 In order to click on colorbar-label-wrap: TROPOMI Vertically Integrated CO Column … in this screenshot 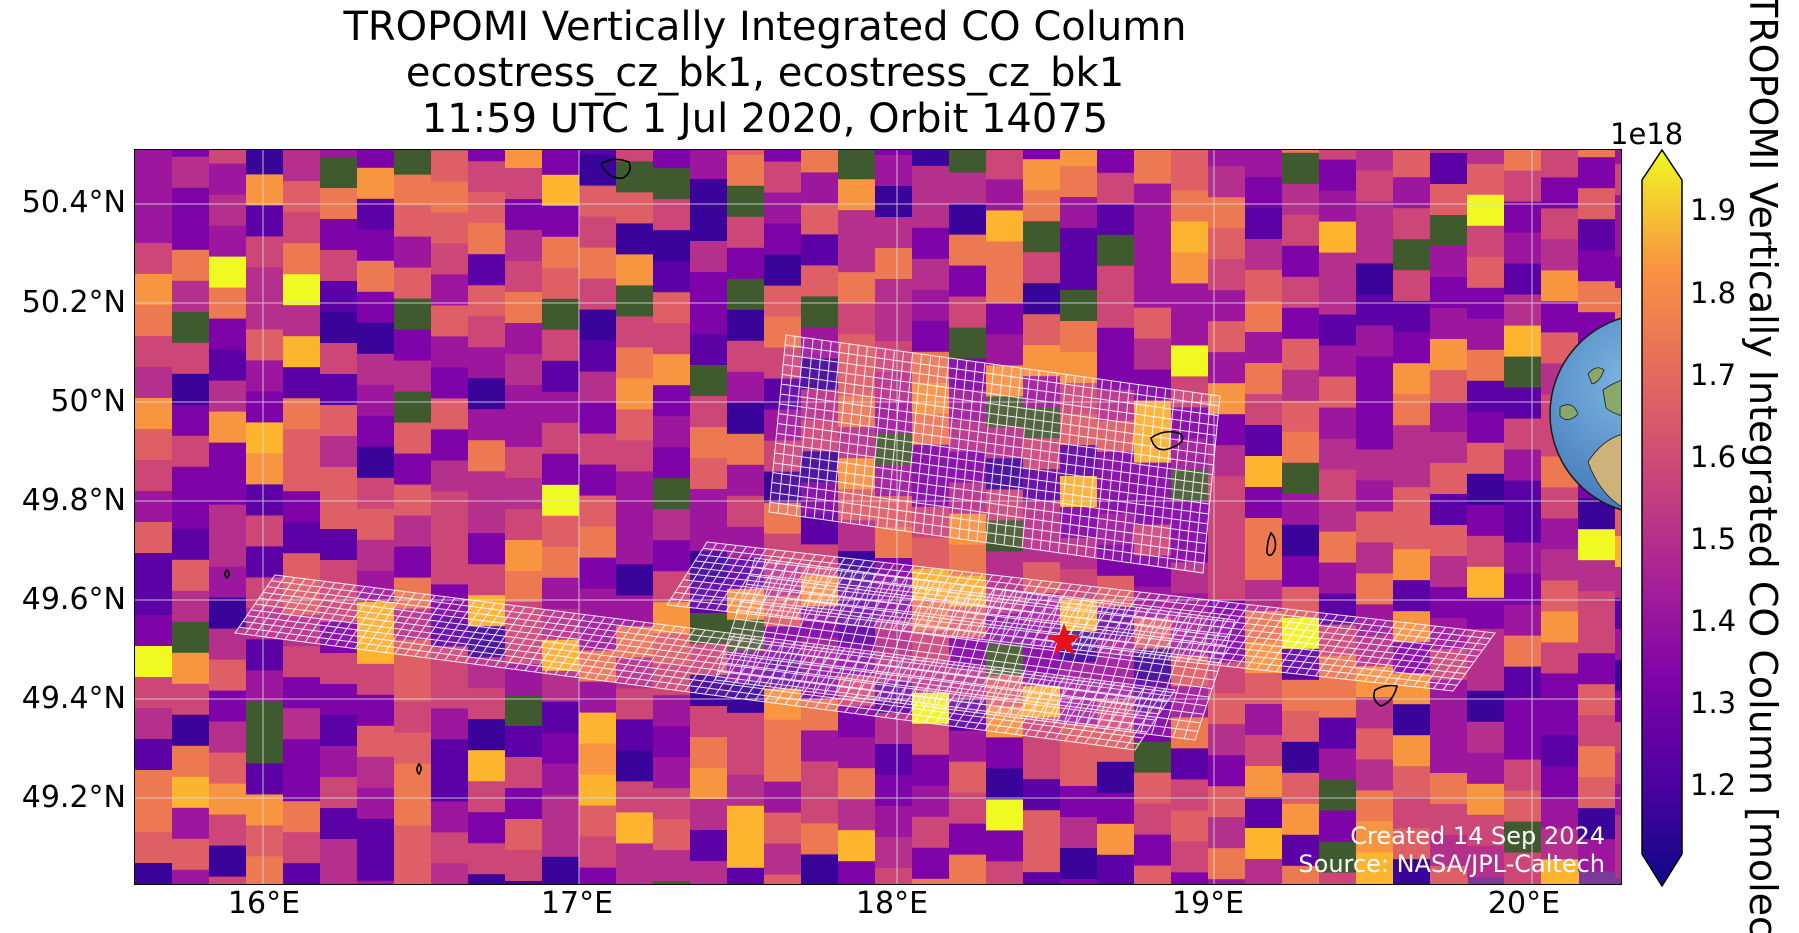, I will do `click(1765, 466)`.